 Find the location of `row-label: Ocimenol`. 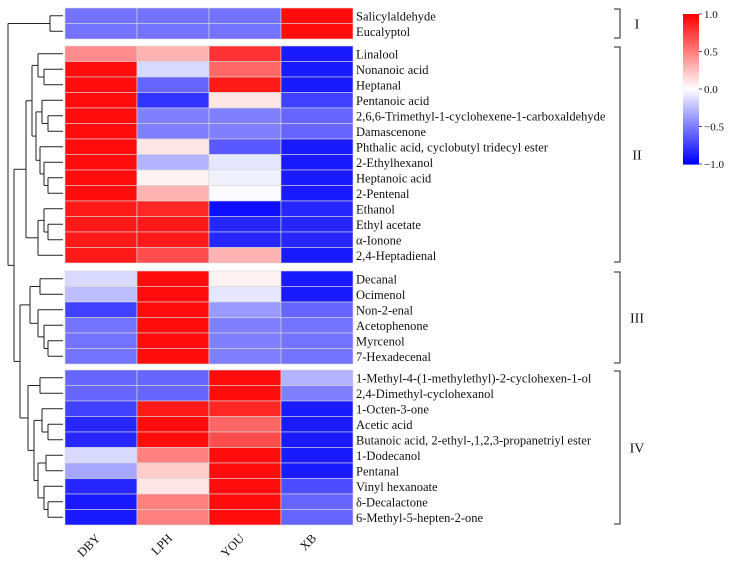

row-label: Ocimenol is located at coordinates (381, 295).